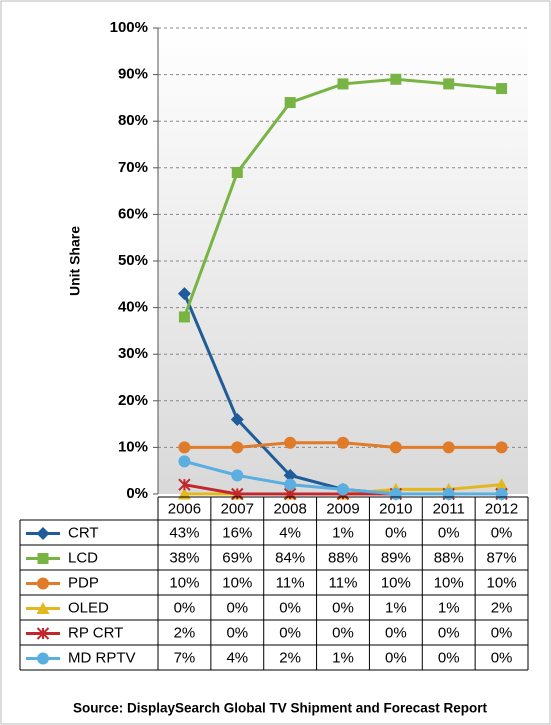 This screenshot has width=551, height=725. Describe the element at coordinates (133, 446) in the screenshot. I see `y-tick-label: 10%` at that location.